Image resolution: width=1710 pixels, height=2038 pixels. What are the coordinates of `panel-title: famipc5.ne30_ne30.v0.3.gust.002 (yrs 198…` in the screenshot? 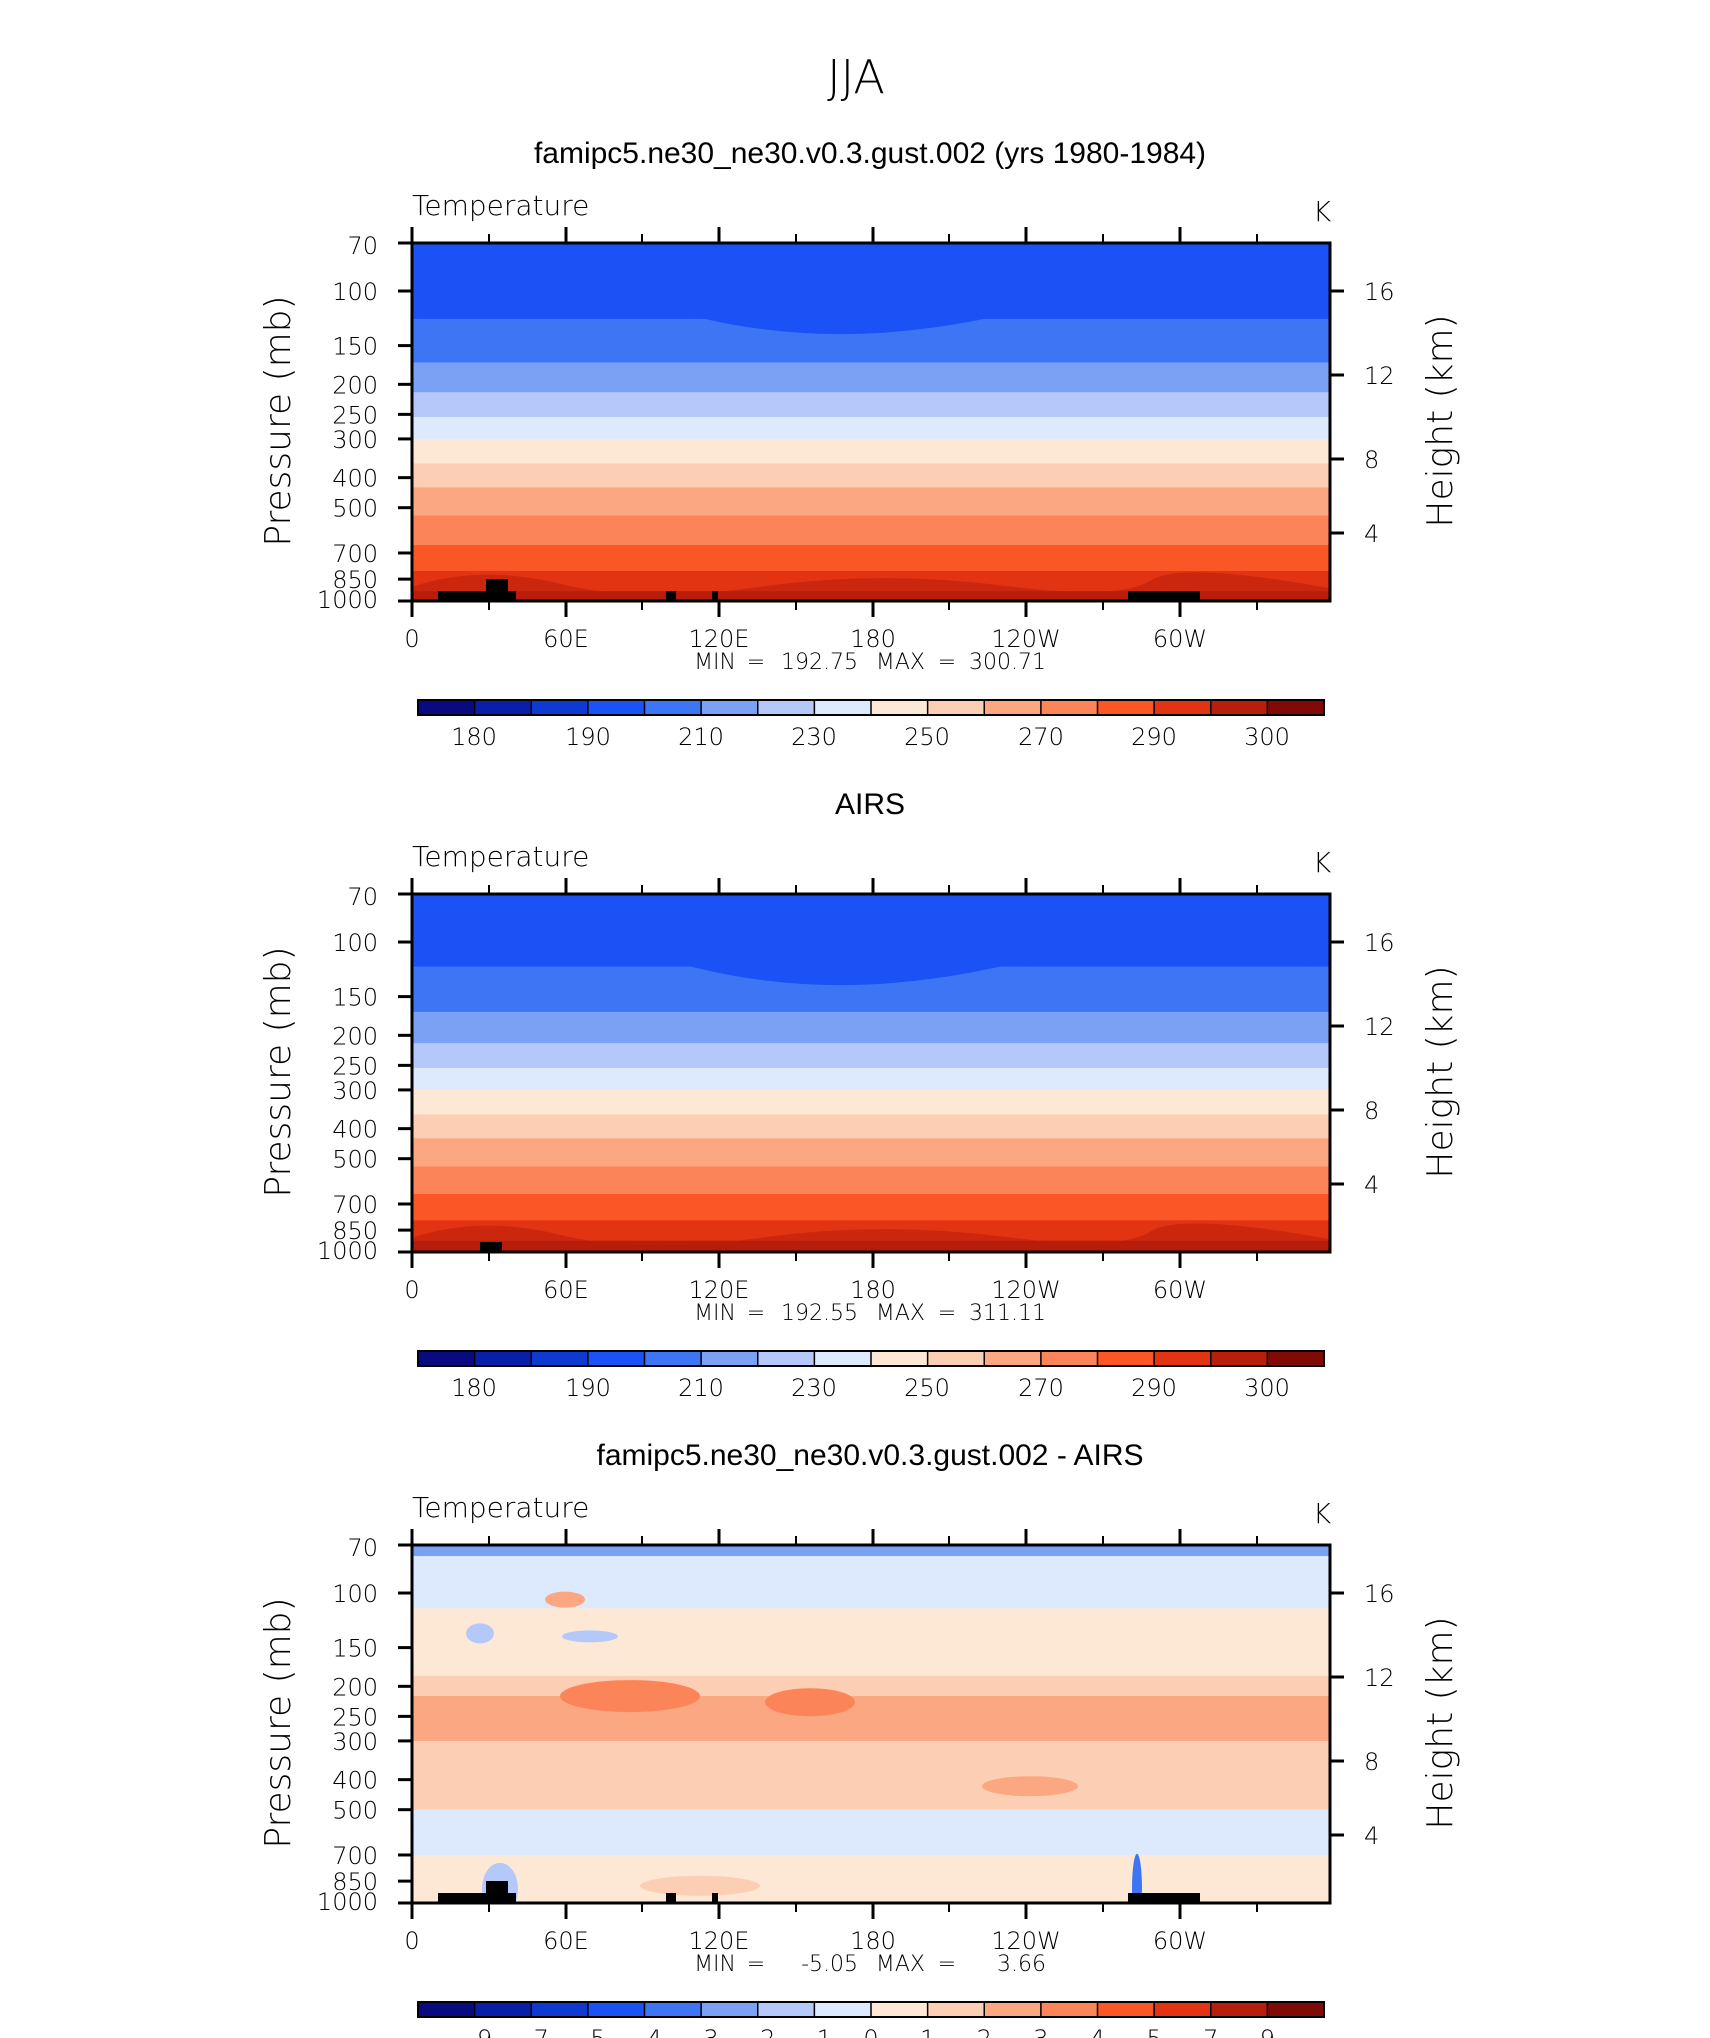 It's located at (870, 153).